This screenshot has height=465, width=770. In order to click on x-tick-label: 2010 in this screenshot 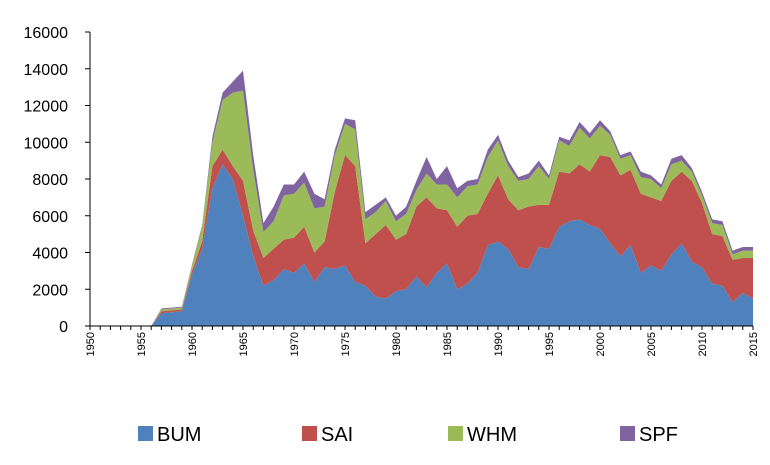, I will do `click(703, 344)`.